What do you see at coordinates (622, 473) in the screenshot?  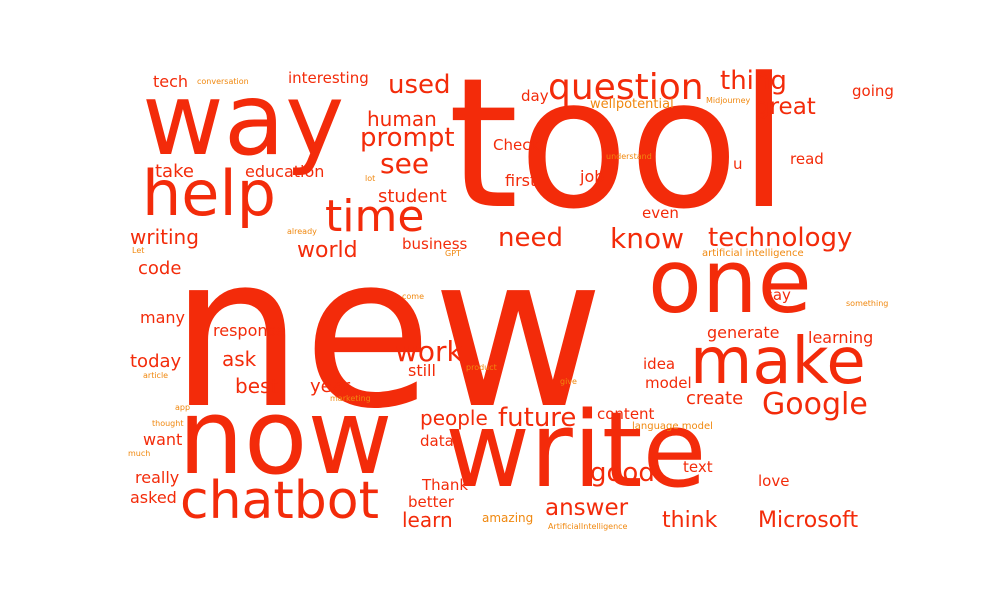 I see `cloud-word-good: good` at bounding box center [622, 473].